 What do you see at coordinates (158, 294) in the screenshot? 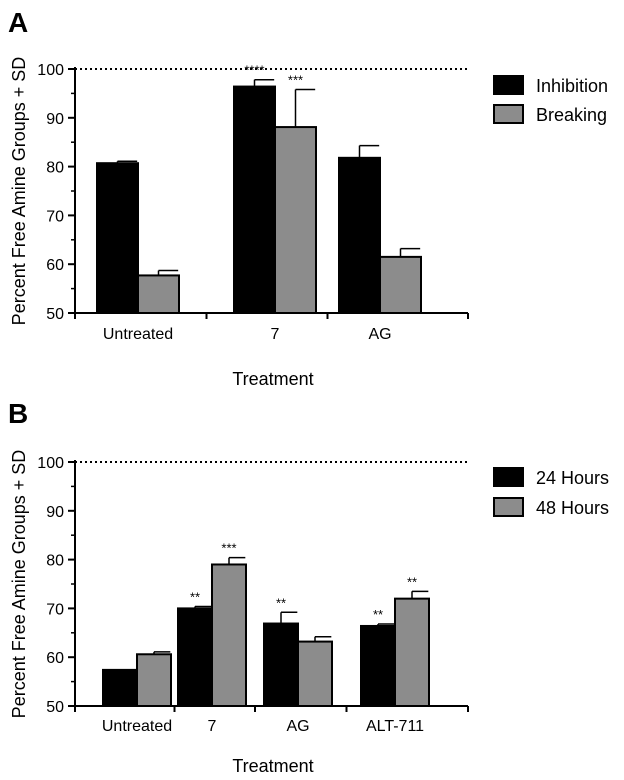
I see `bar-breaking-untreated` at bounding box center [158, 294].